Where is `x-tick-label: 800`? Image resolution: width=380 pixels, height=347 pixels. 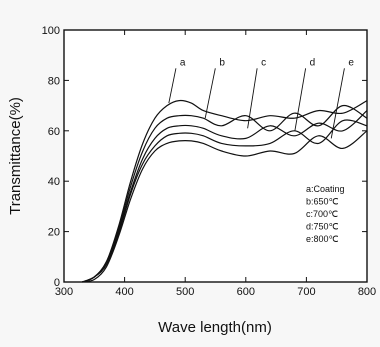 x-tick-label: 800 is located at coordinates (367, 292).